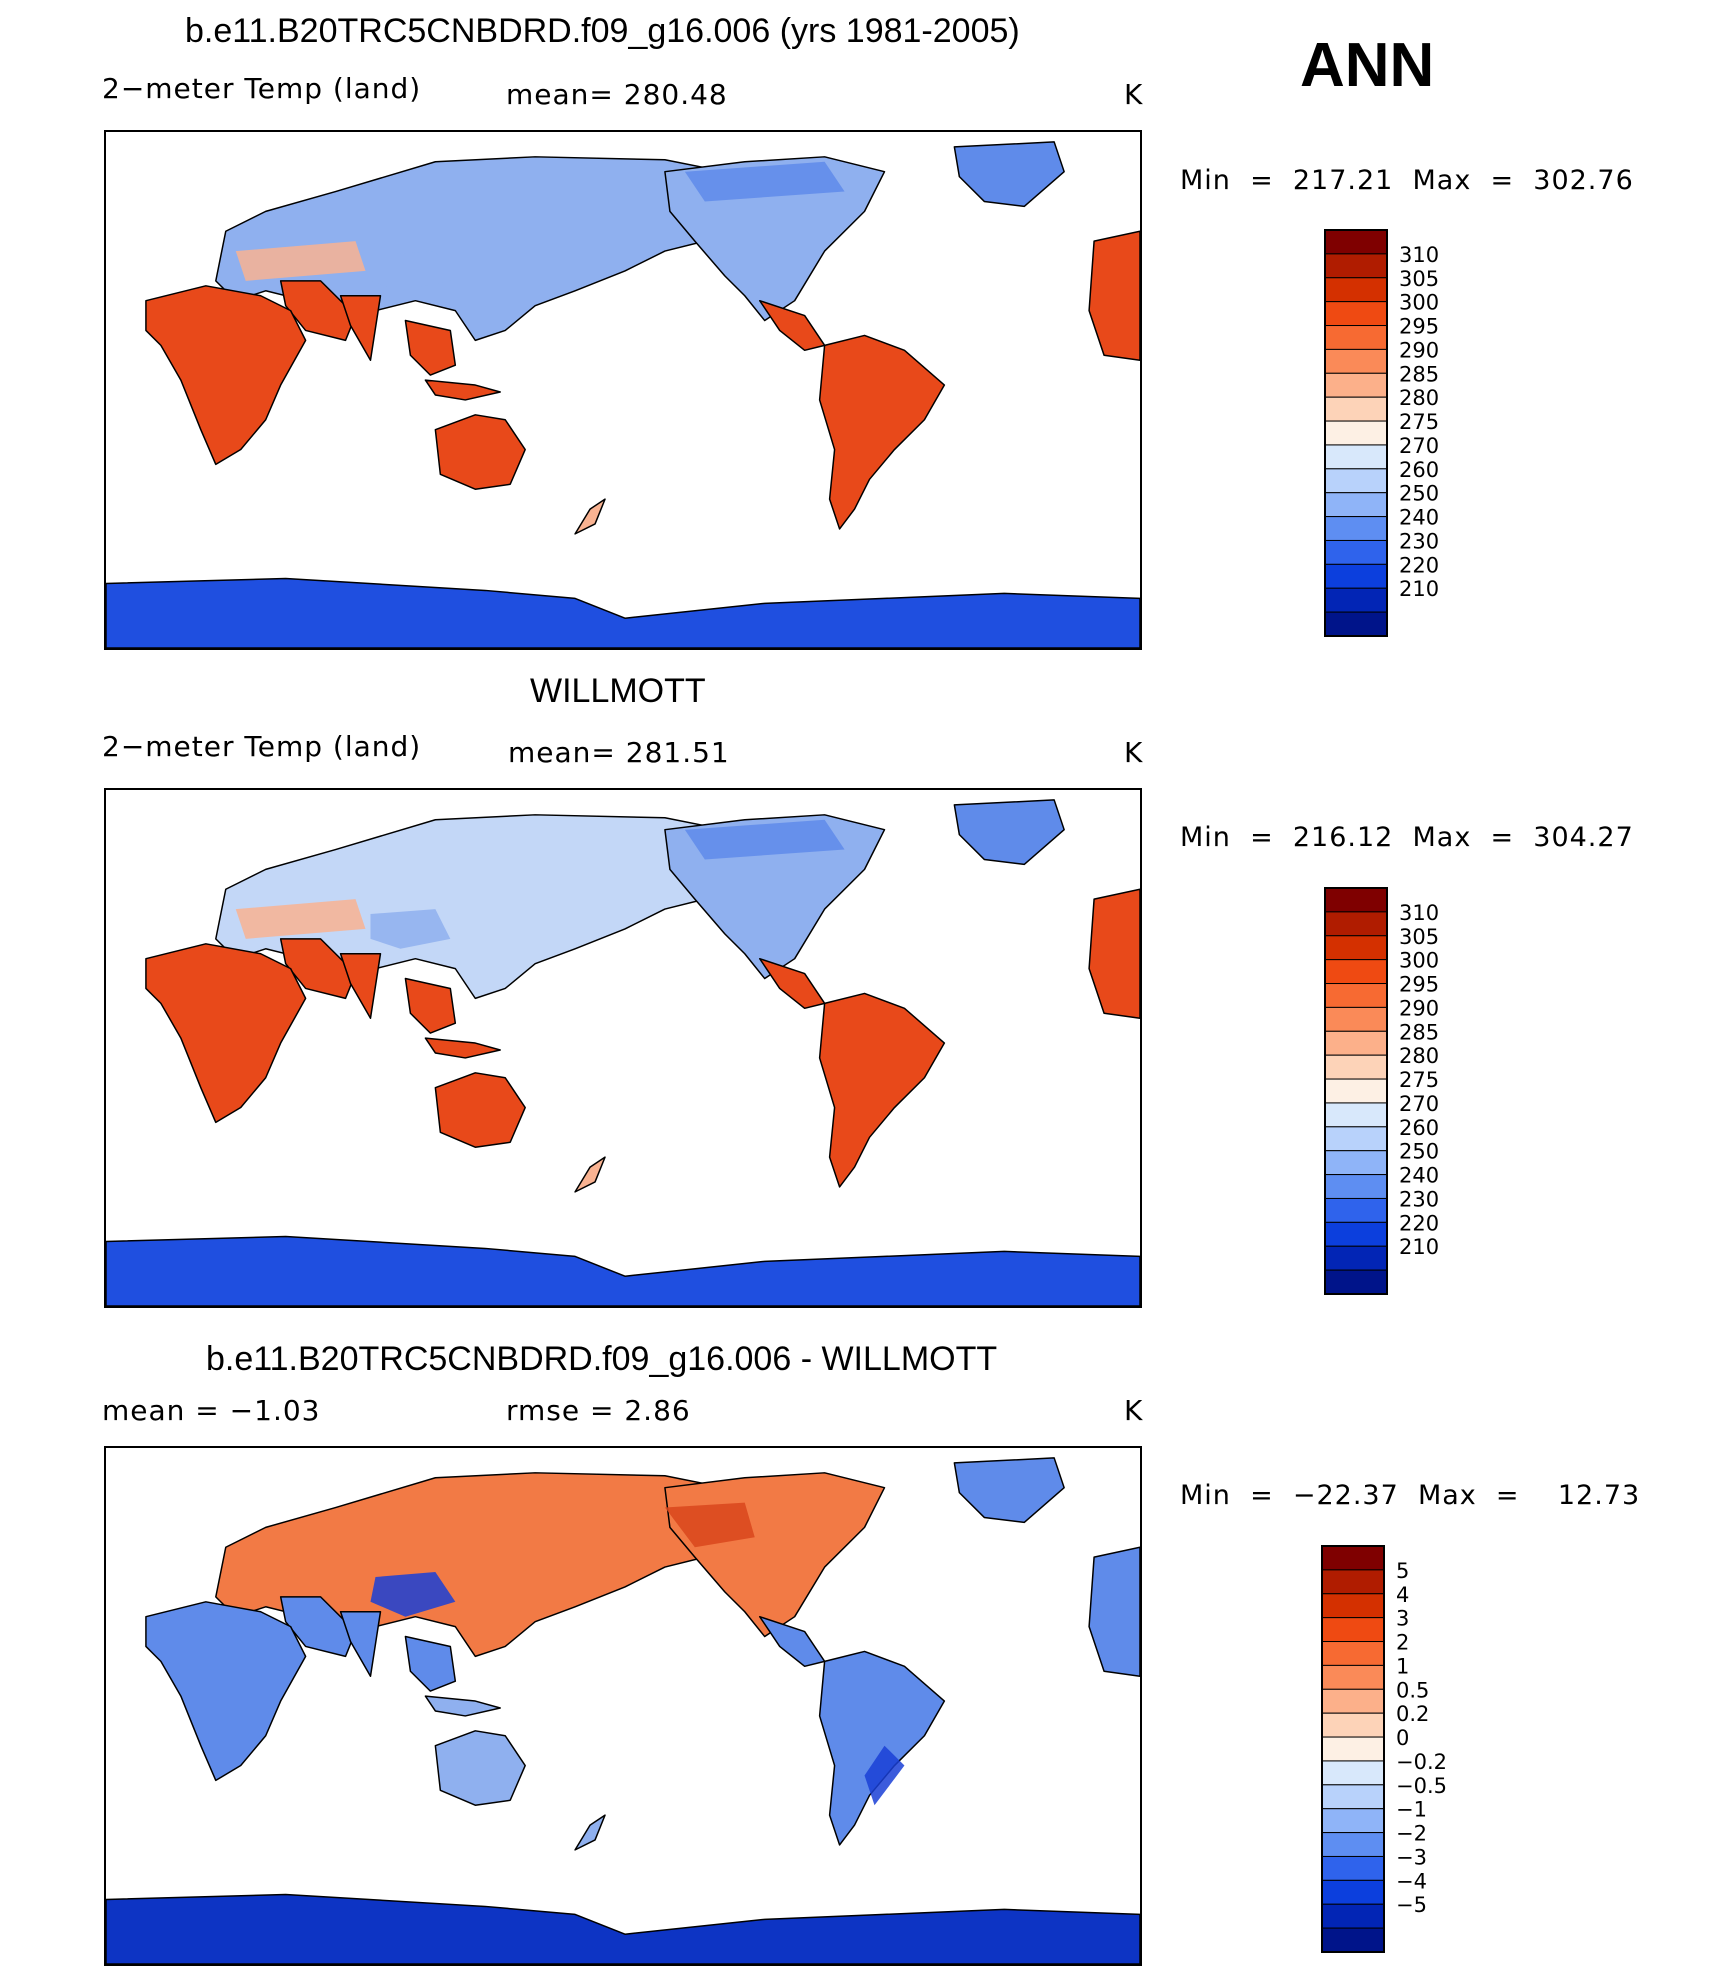  What do you see at coordinates (1419, 589) in the screenshot?
I see `colorbar-tick-label: 210` at bounding box center [1419, 589].